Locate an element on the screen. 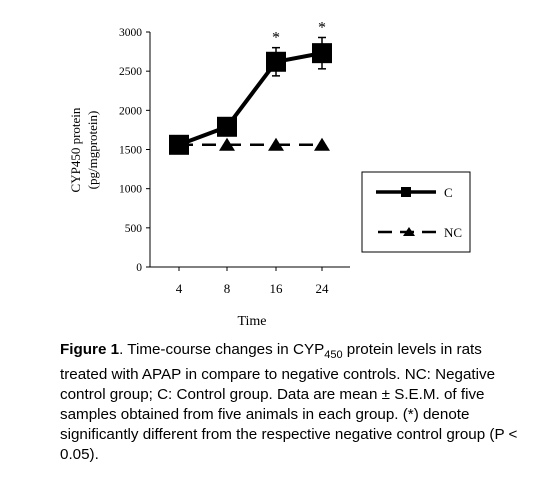 This screenshot has width=544, height=486. caption-label: Figure 1 is located at coordinates (90, 349).